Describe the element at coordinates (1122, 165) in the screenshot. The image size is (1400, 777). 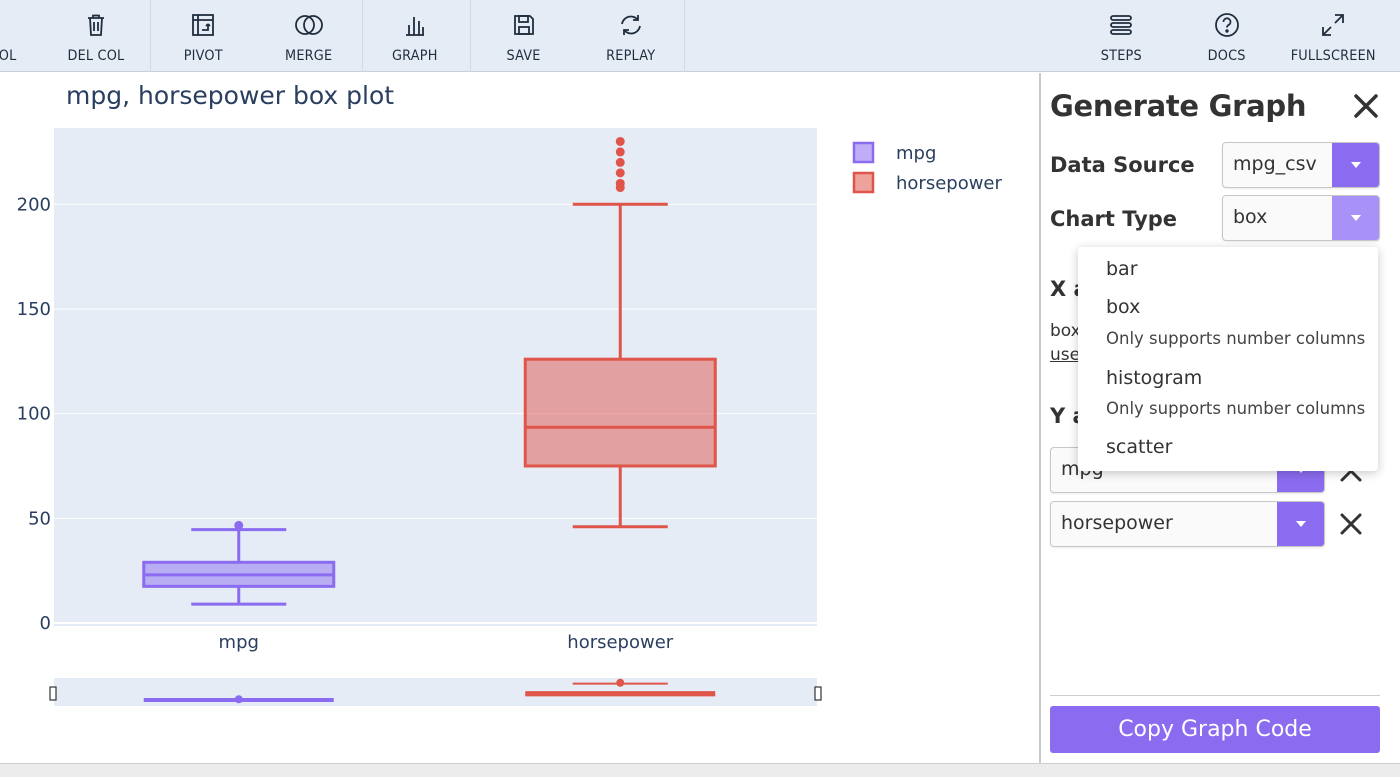
I see `data-source-label: Data Source` at that location.